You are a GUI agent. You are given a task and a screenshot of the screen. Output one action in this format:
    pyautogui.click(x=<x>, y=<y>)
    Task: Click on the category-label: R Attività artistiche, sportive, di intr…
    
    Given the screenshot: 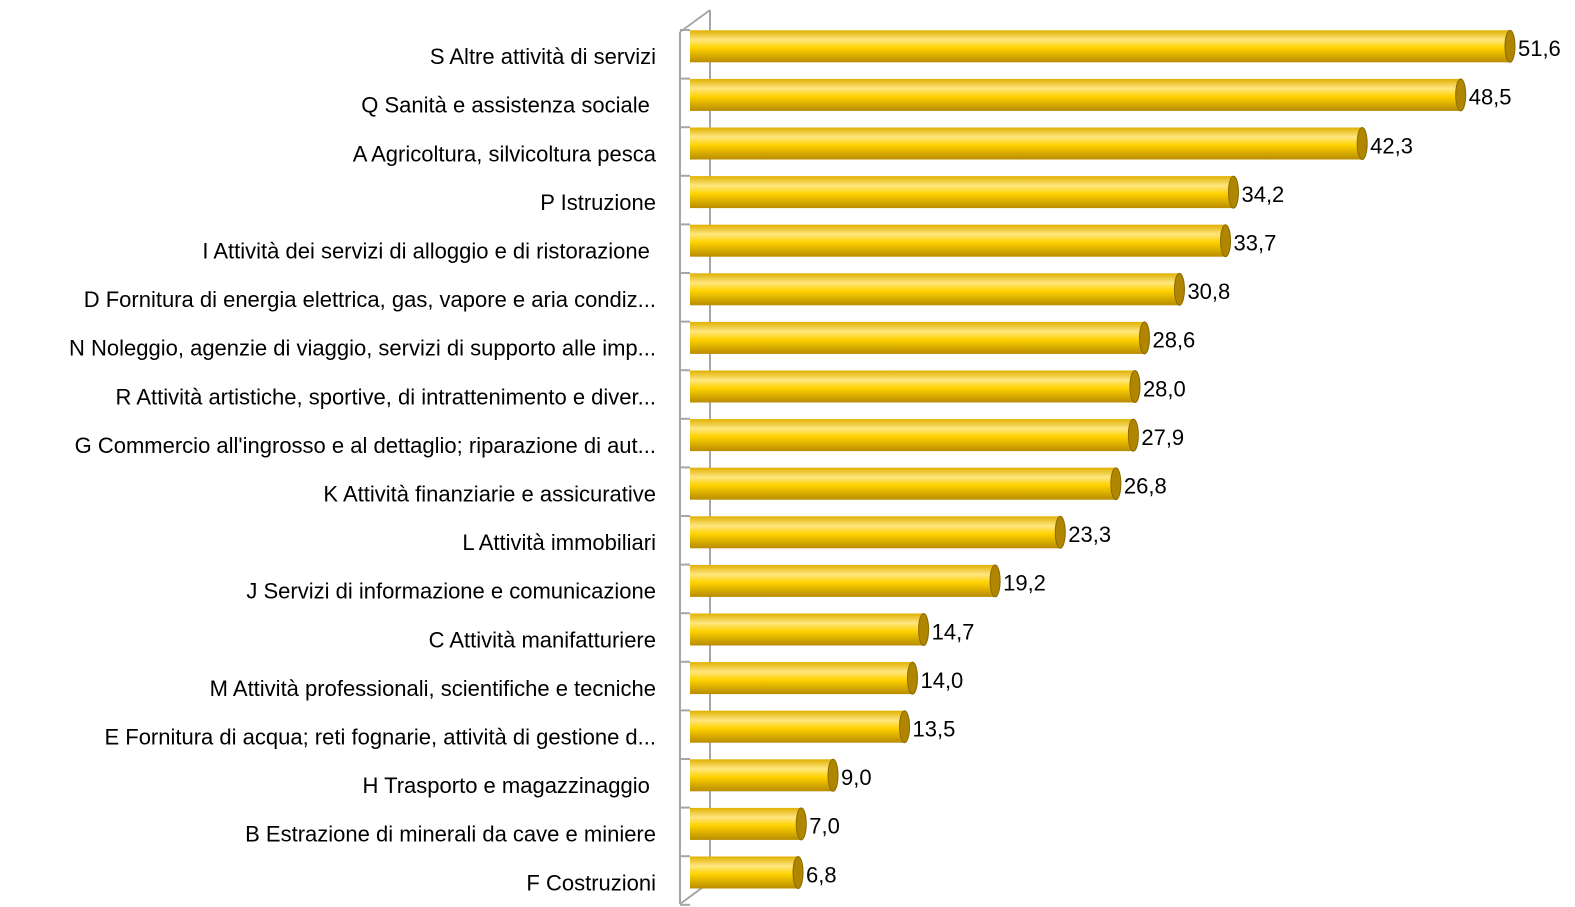 What is the action you would take?
    pyautogui.click(x=386, y=396)
    